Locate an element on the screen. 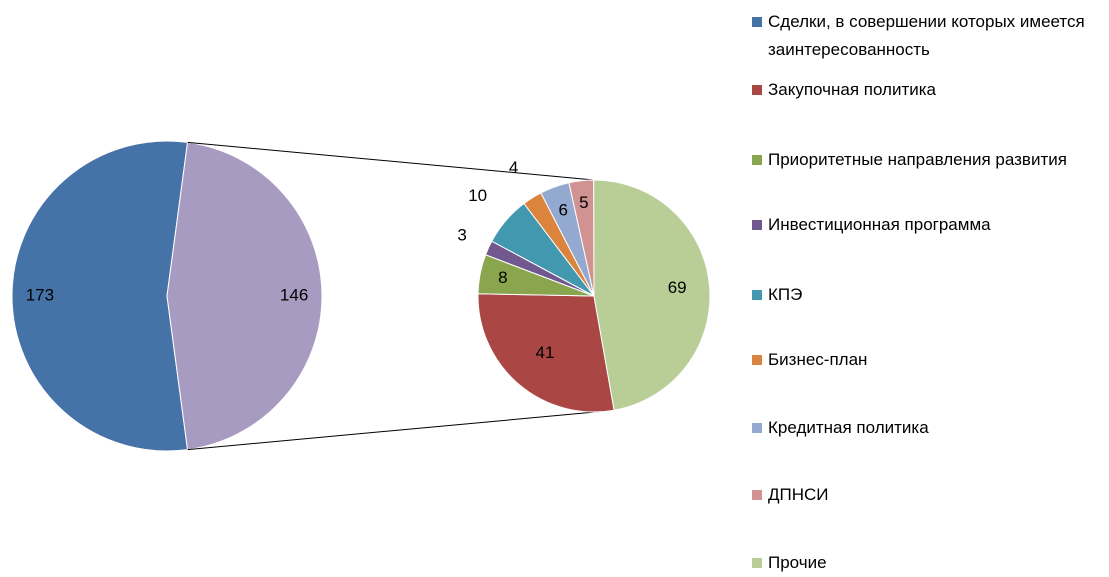  data-label: 6 is located at coordinates (563, 209).